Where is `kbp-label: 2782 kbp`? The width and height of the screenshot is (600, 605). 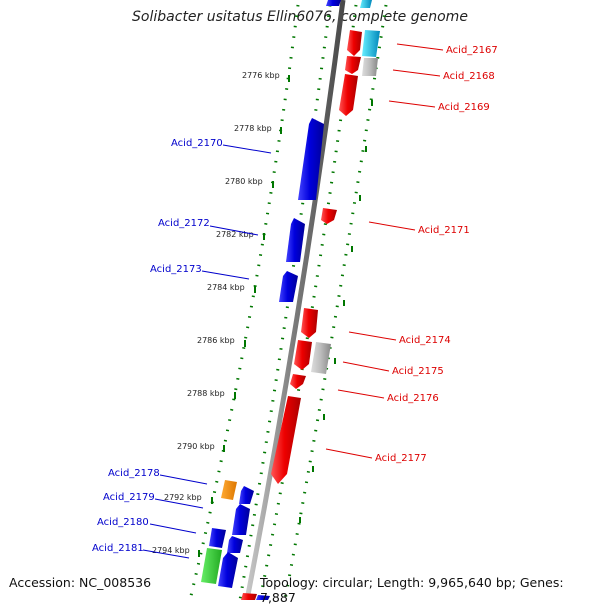 kbp-label: 2782 kbp is located at coordinates (235, 234).